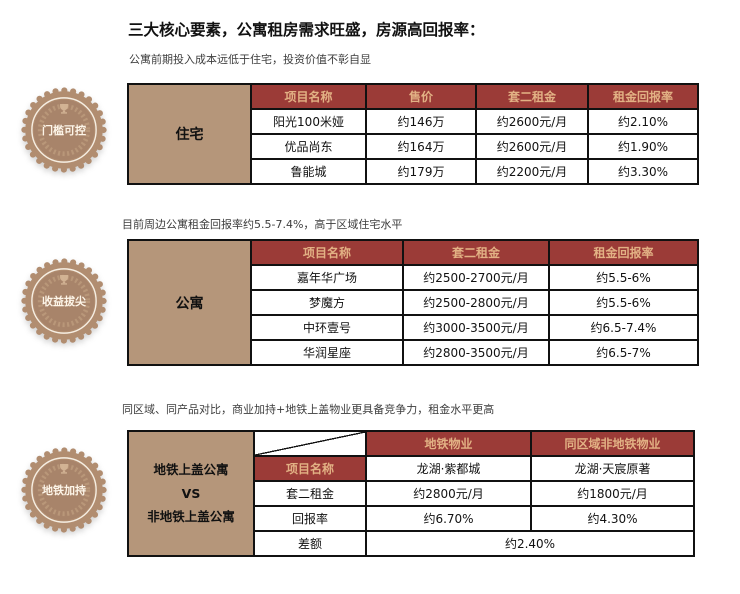 The width and height of the screenshot is (740, 594). Describe the element at coordinates (306, 30) in the screenshot. I see `page-title: 三大核心要素，公寓租房需求旺盛，房源高回报率：` at that location.